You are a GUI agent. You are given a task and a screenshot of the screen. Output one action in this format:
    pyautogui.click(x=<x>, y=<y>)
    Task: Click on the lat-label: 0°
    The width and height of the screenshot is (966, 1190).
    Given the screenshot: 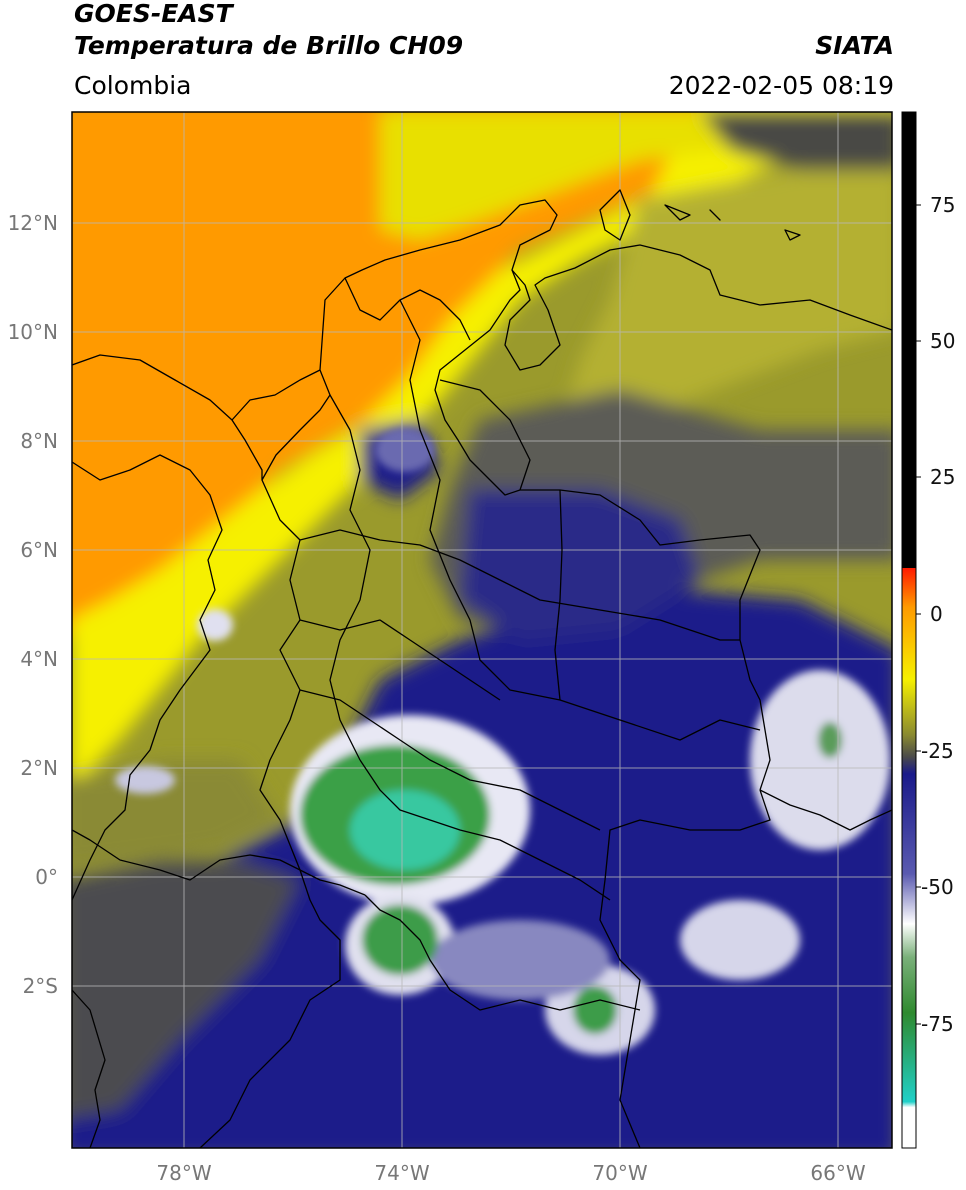 What is the action you would take?
    pyautogui.click(x=46, y=877)
    